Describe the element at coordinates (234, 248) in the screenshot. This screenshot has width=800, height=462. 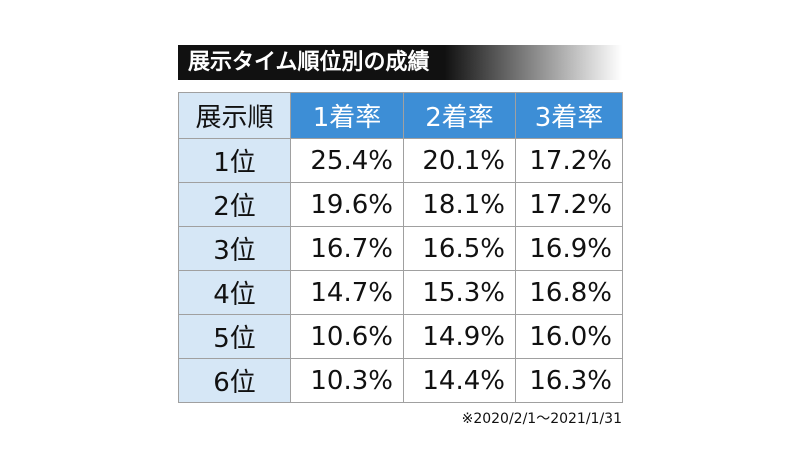
I see `row-label: 3位` at that location.